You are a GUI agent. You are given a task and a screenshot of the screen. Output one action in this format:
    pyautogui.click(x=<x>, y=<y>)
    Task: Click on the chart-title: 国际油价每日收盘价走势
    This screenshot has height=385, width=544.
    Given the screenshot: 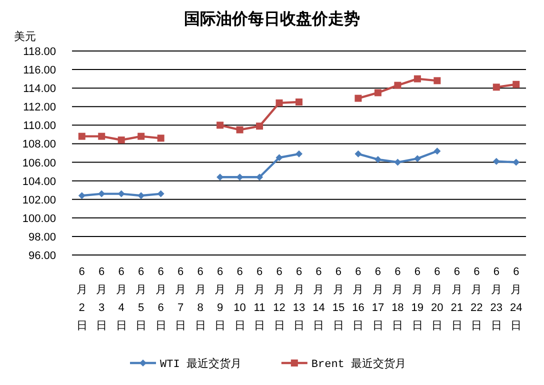 What is the action you would take?
    pyautogui.click(x=272, y=19)
    